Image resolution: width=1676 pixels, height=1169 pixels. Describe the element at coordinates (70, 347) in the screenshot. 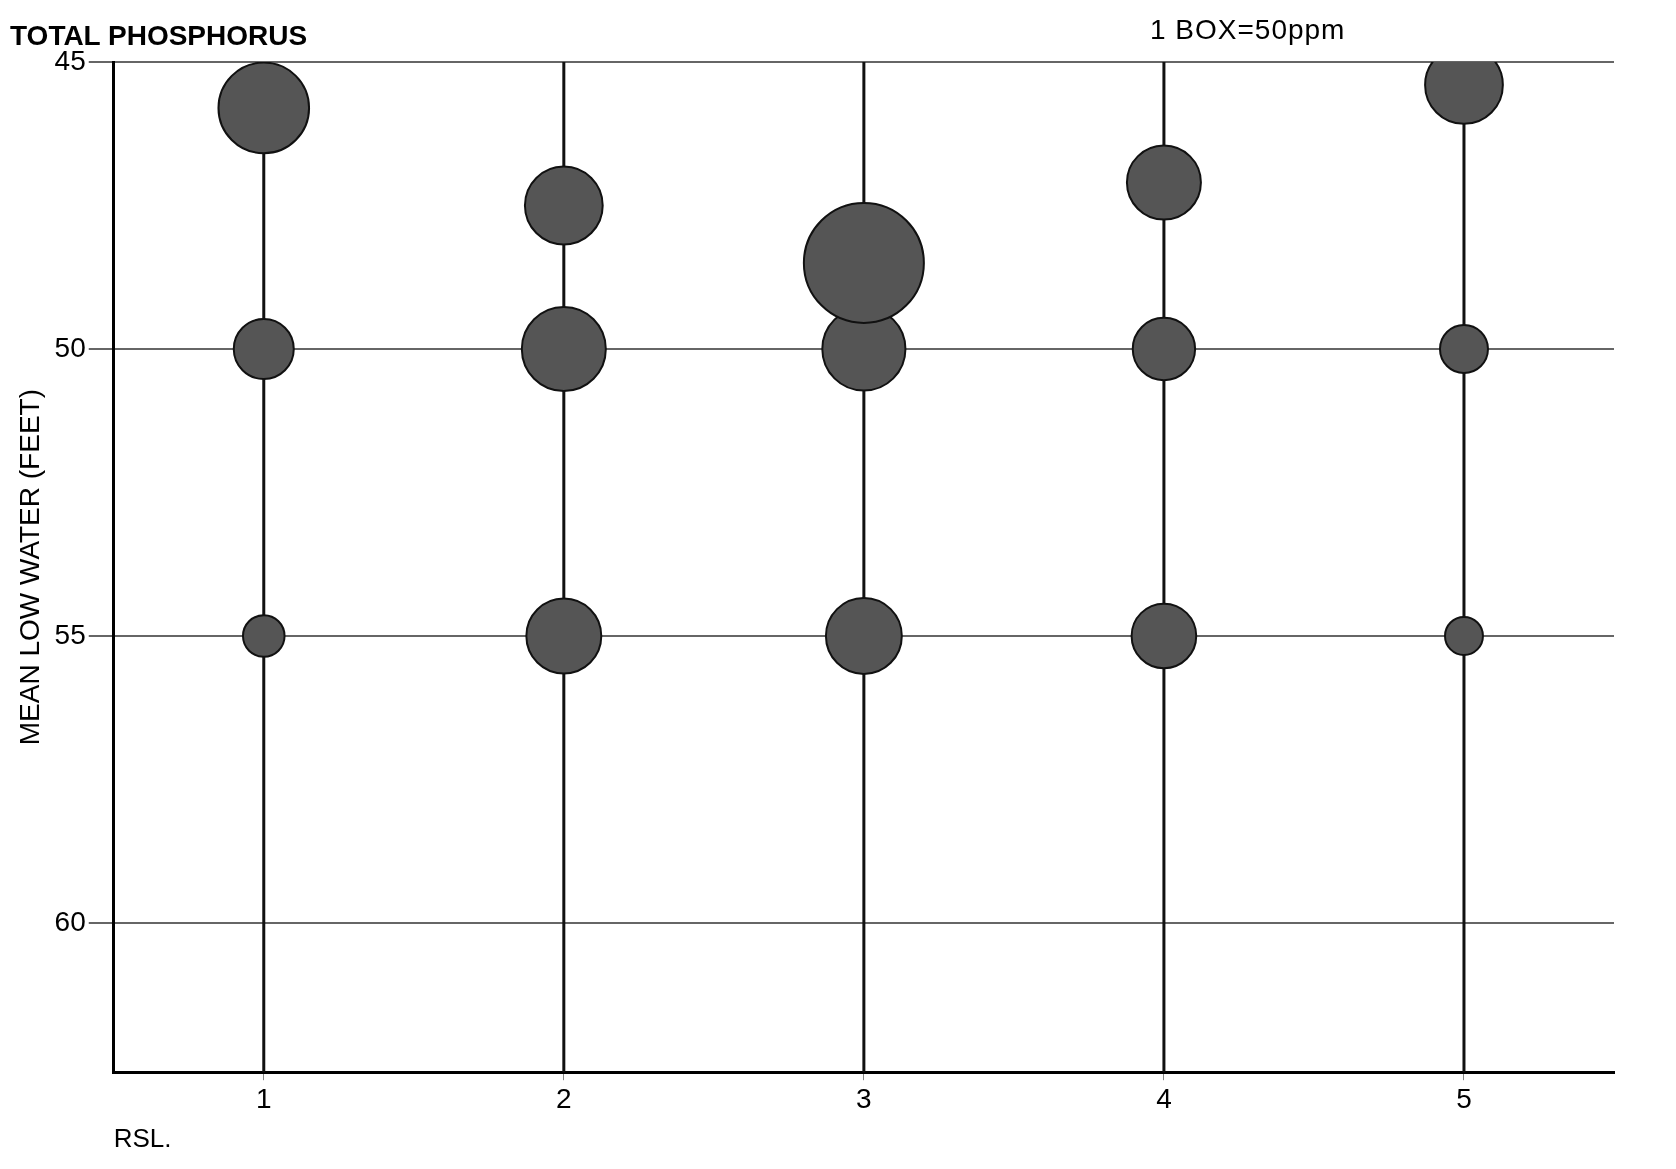

I see `y-tick-label: 50` at that location.